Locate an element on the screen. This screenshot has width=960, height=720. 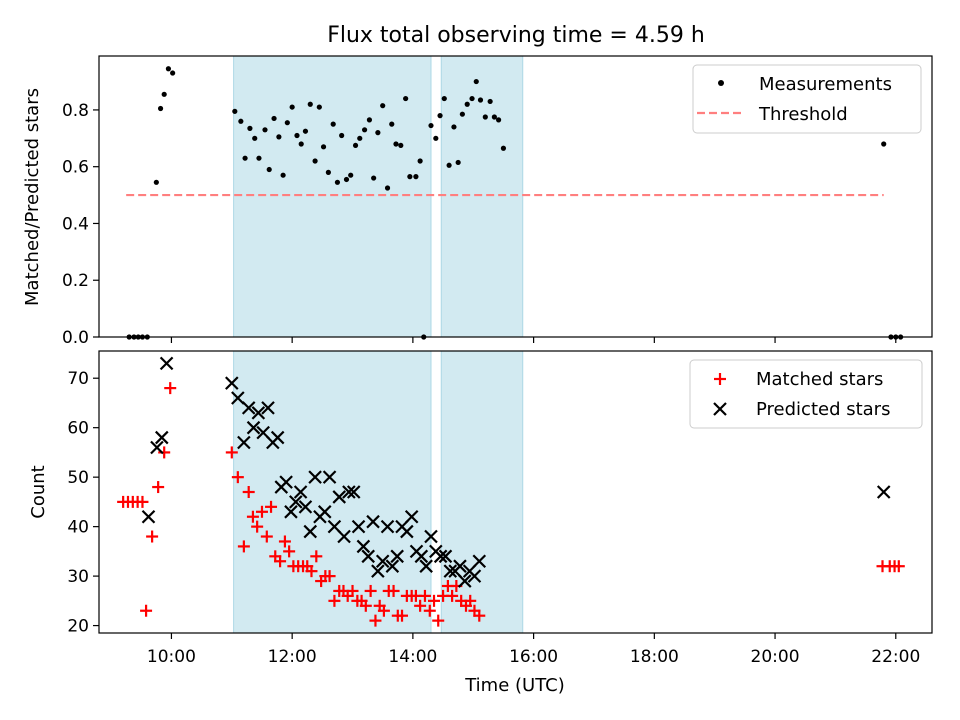
x-axis-label: Time (UTC) is located at coordinates (514, 685).